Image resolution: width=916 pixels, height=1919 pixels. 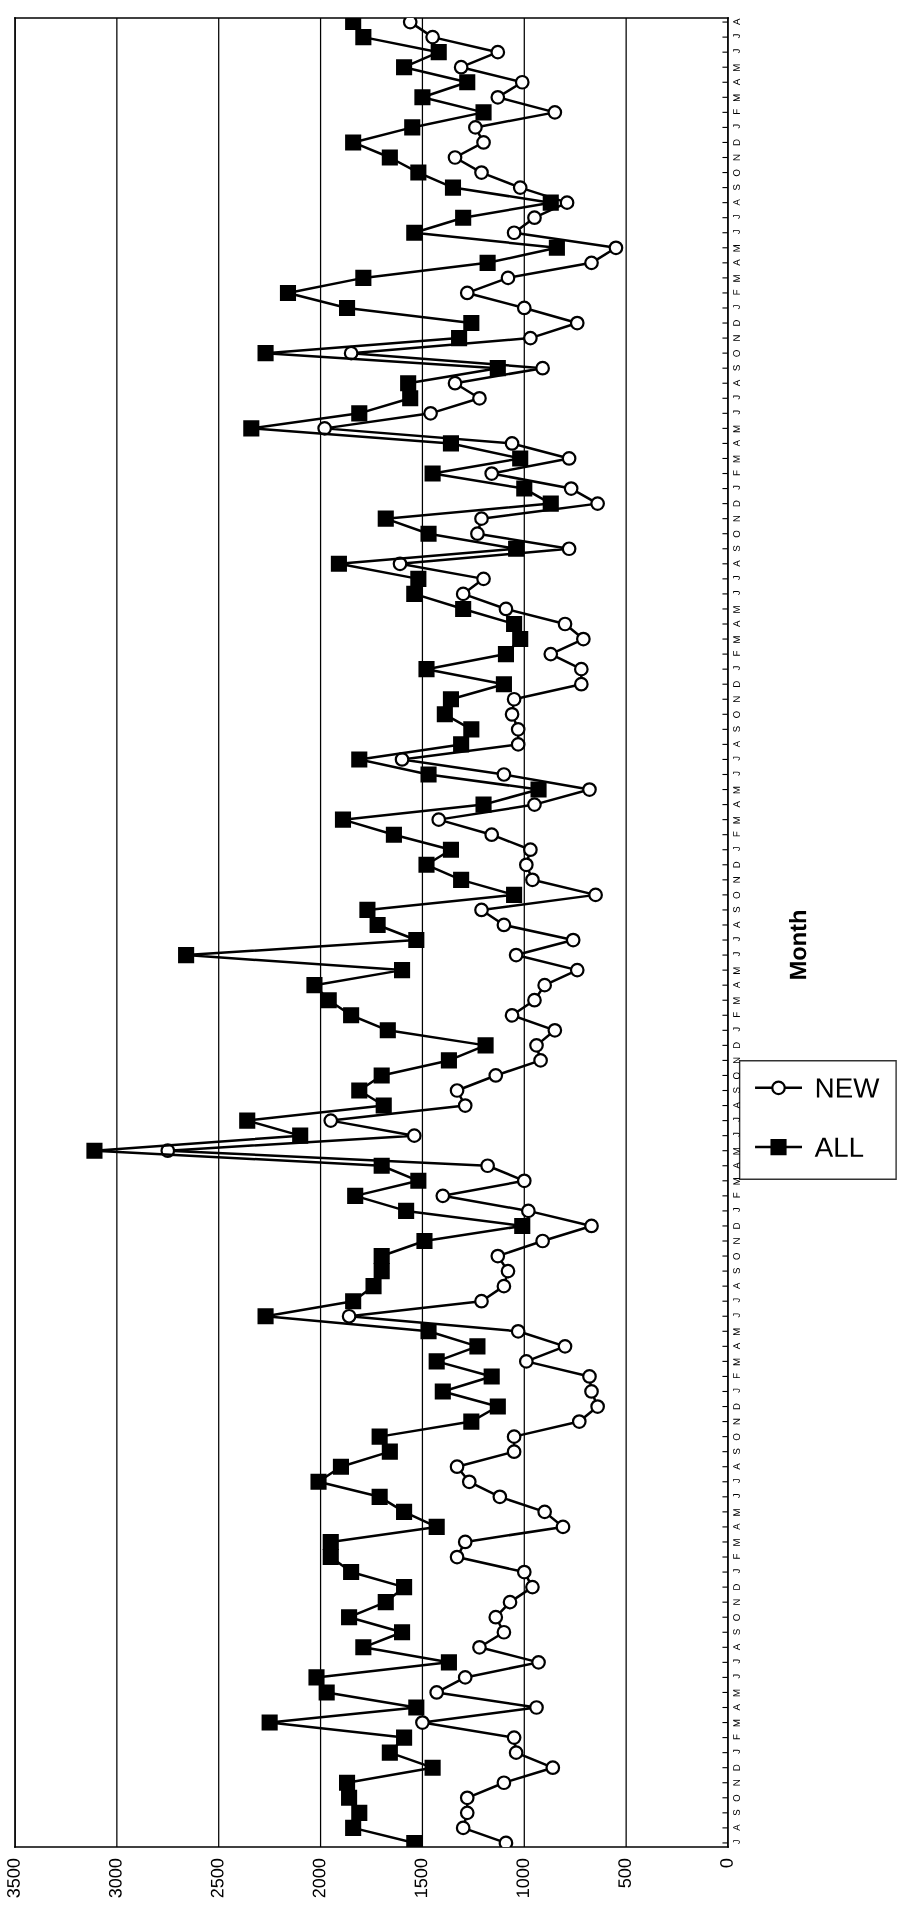 I want to click on x-tick-label: 2000, so click(x=319, y=1878).